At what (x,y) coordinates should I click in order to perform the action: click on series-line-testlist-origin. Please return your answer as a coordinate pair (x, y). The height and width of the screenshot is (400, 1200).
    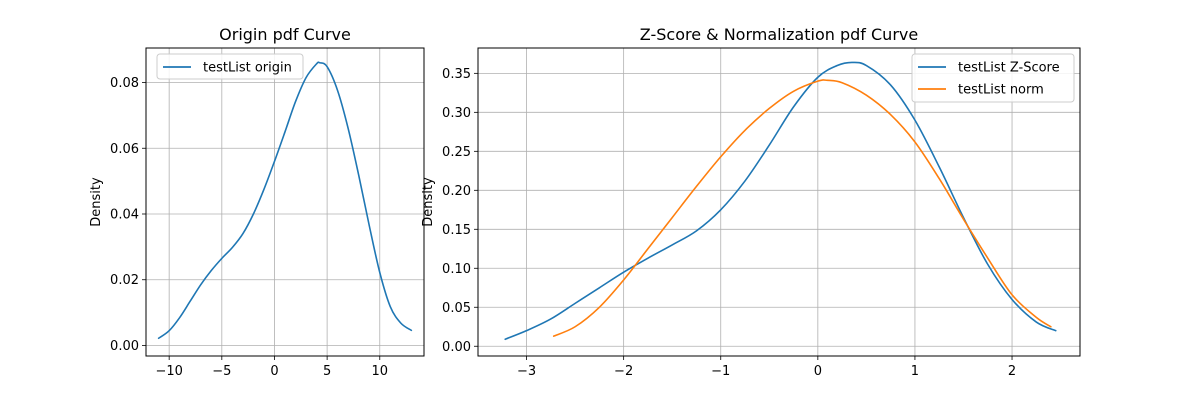
    Looking at the image, I should click on (285, 200).